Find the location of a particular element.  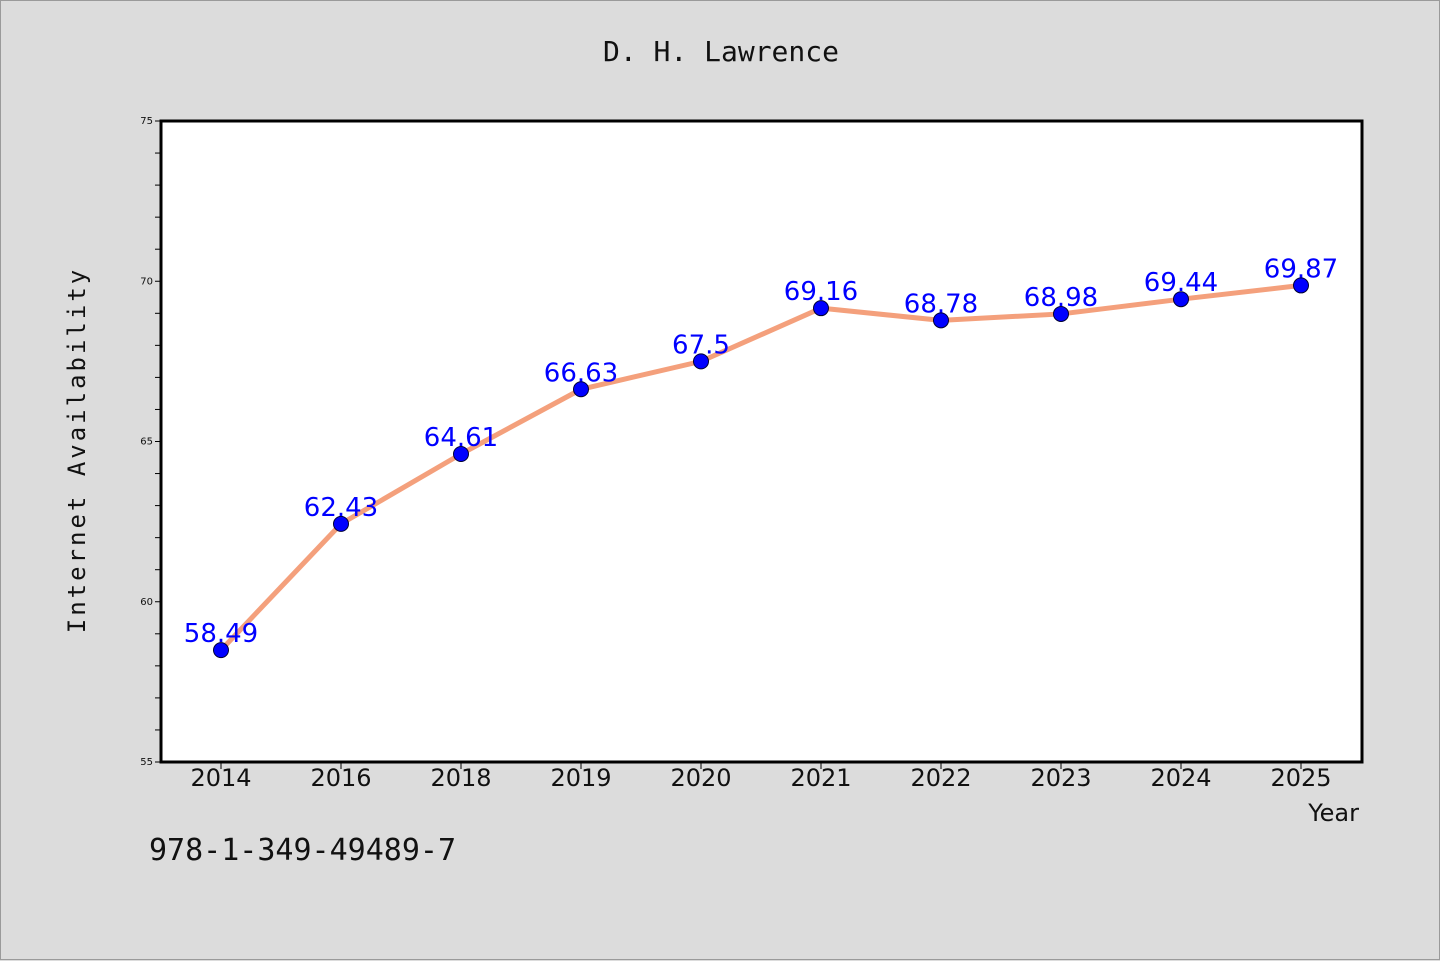

data-label: 68.98 is located at coordinates (1061, 298).